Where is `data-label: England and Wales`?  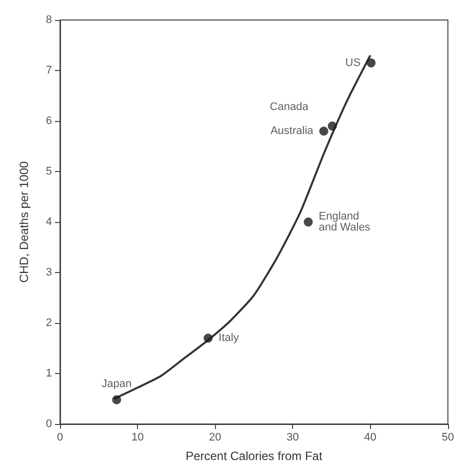
data-label: England and Wales is located at coordinates (344, 222).